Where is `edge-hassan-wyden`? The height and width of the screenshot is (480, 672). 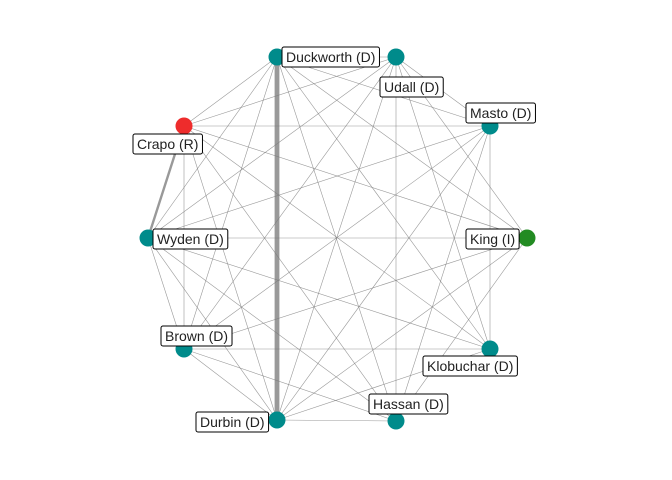 edge-hassan-wyden is located at coordinates (272, 329).